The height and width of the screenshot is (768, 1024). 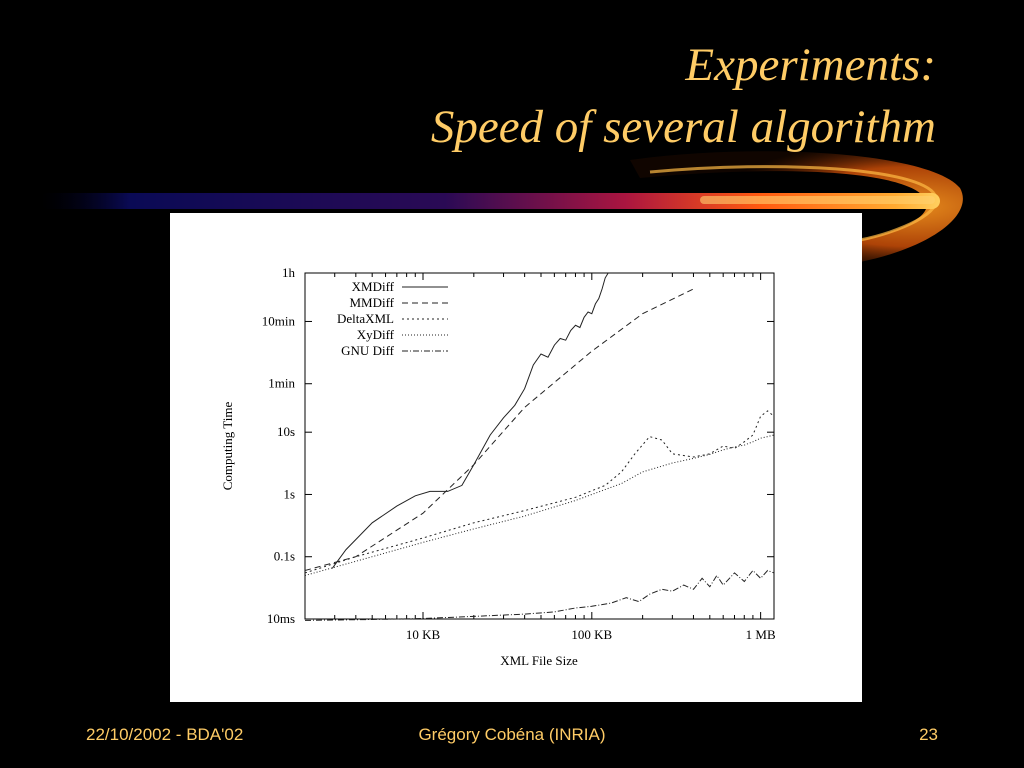 What do you see at coordinates (165, 734) in the screenshot?
I see `footer-date: 22/10/2002 - BDA'02` at bounding box center [165, 734].